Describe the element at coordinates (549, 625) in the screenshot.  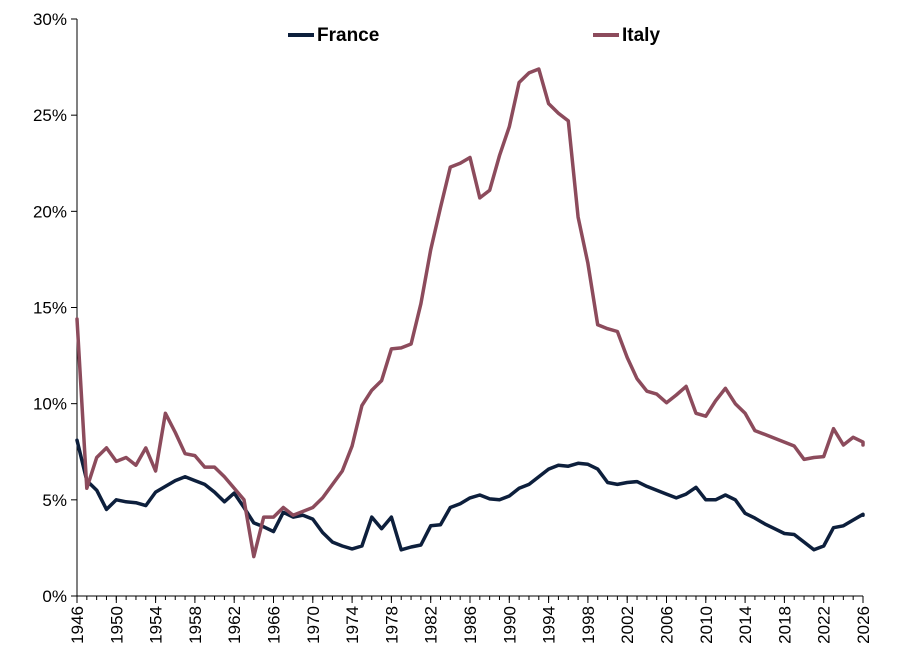
I see `x-tick-label: 1994` at that location.